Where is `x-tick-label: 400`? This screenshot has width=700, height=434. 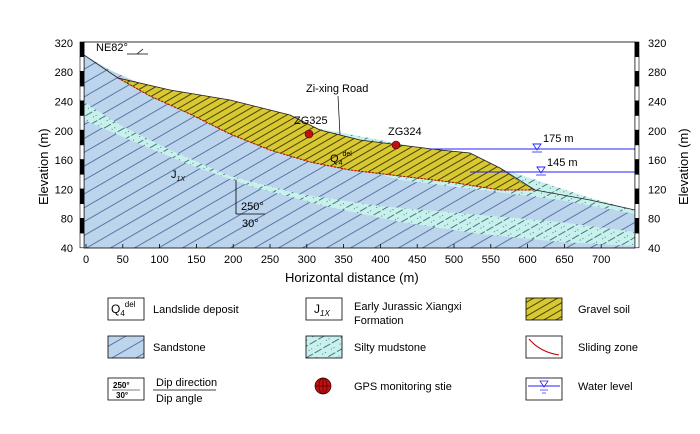 x-tick-label: 400 is located at coordinates (380, 260).